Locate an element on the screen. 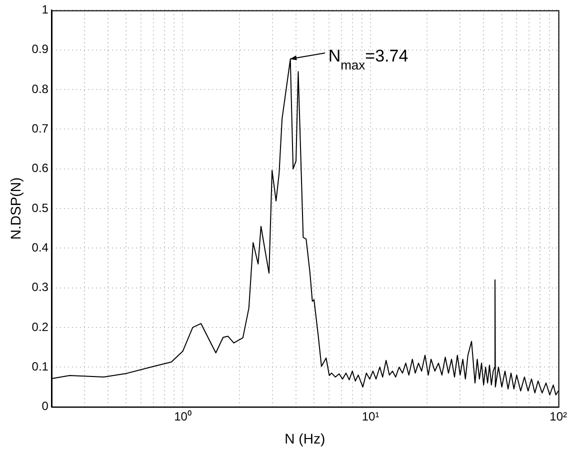 The width and height of the screenshot is (570, 452). y-tick-label: 0.4 is located at coordinates (40, 247).